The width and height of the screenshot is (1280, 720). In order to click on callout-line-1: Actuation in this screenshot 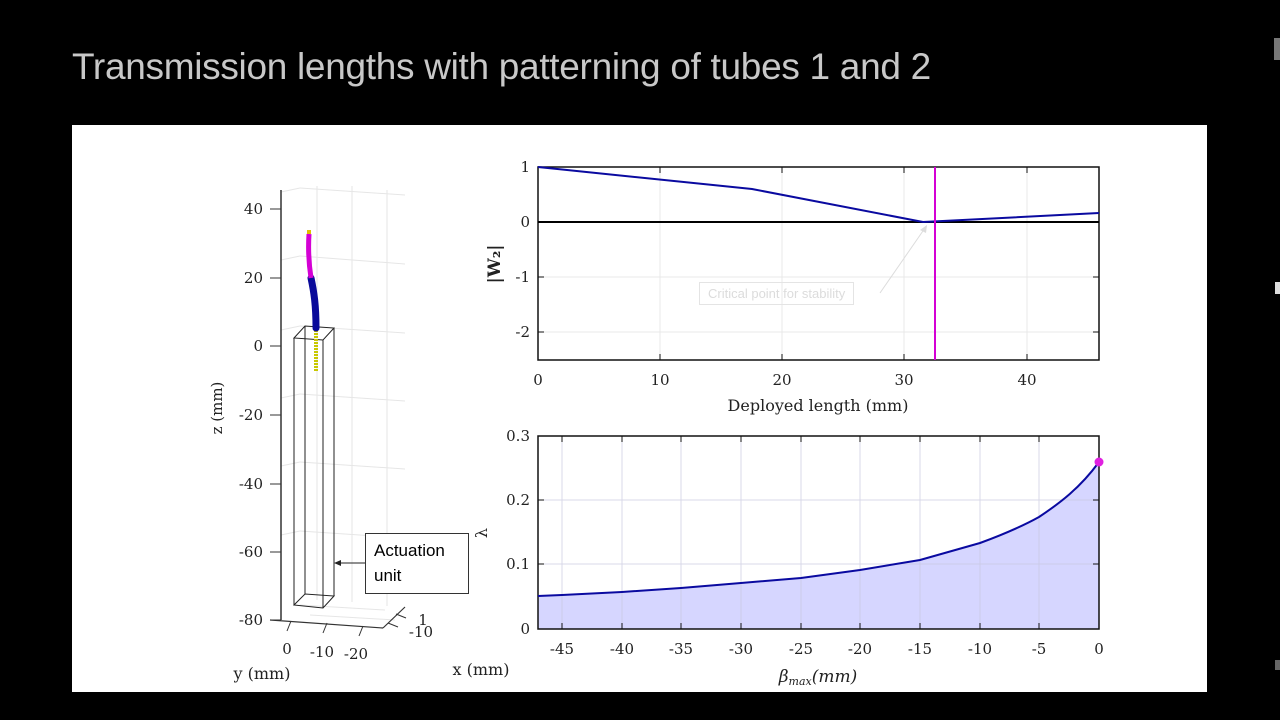, I will do `click(409, 550)`.